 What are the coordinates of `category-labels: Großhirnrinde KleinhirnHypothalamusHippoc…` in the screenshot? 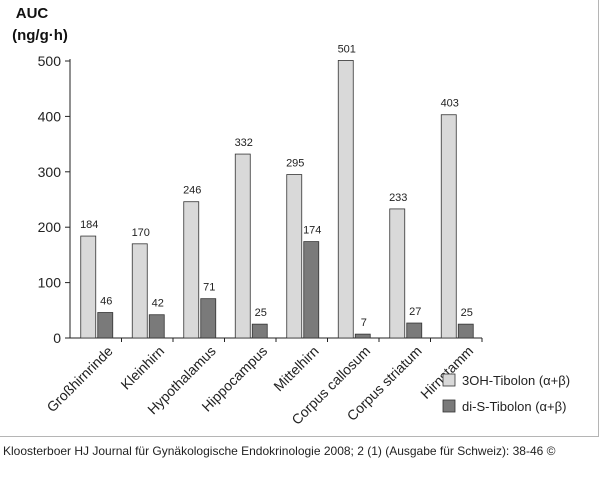 It's located at (259, 385).